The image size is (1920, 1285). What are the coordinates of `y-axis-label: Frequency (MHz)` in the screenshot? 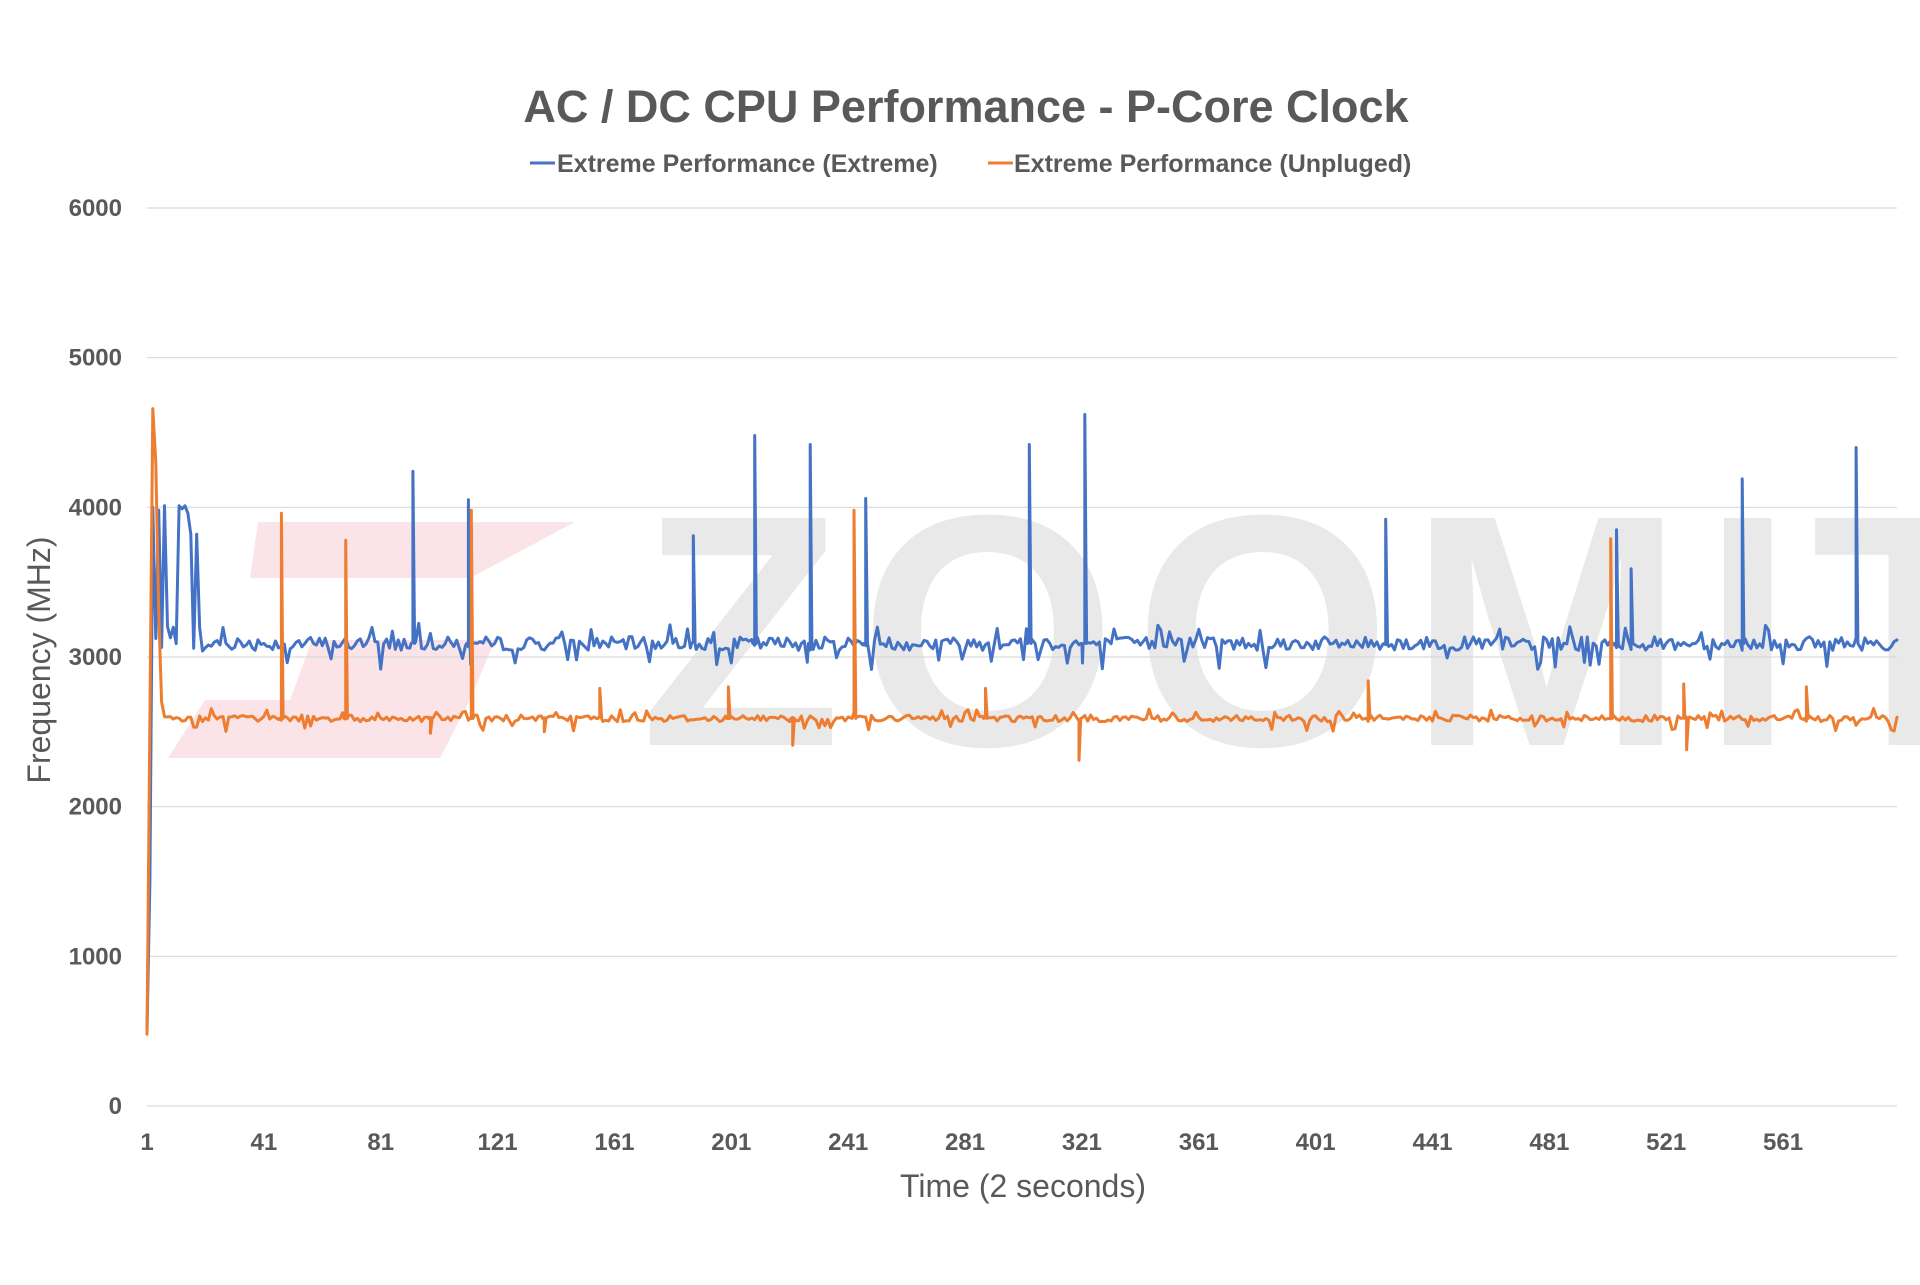 It's located at (39, 659).